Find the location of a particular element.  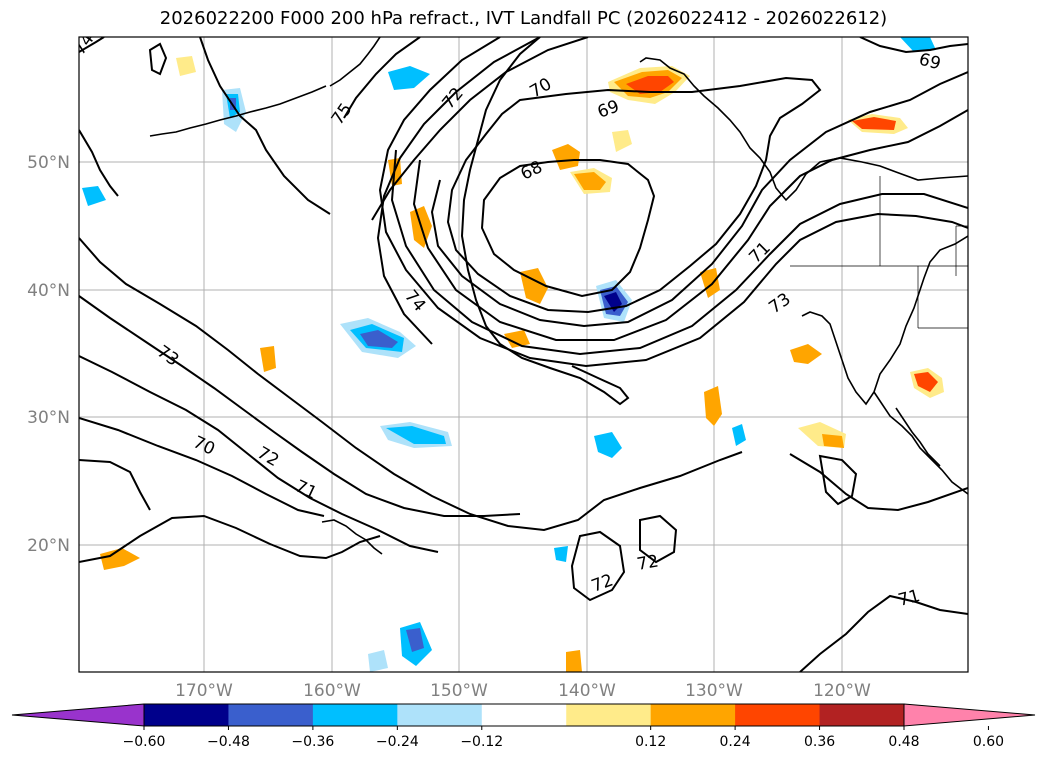

lon-label: 160°W is located at coordinates (332, 691).